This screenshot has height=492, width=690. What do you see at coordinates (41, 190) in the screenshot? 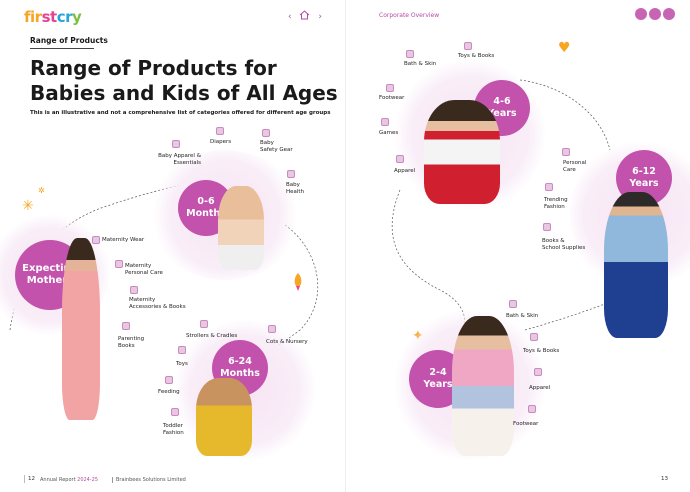
I see `sparkle-icon: ✲` at bounding box center [41, 190].